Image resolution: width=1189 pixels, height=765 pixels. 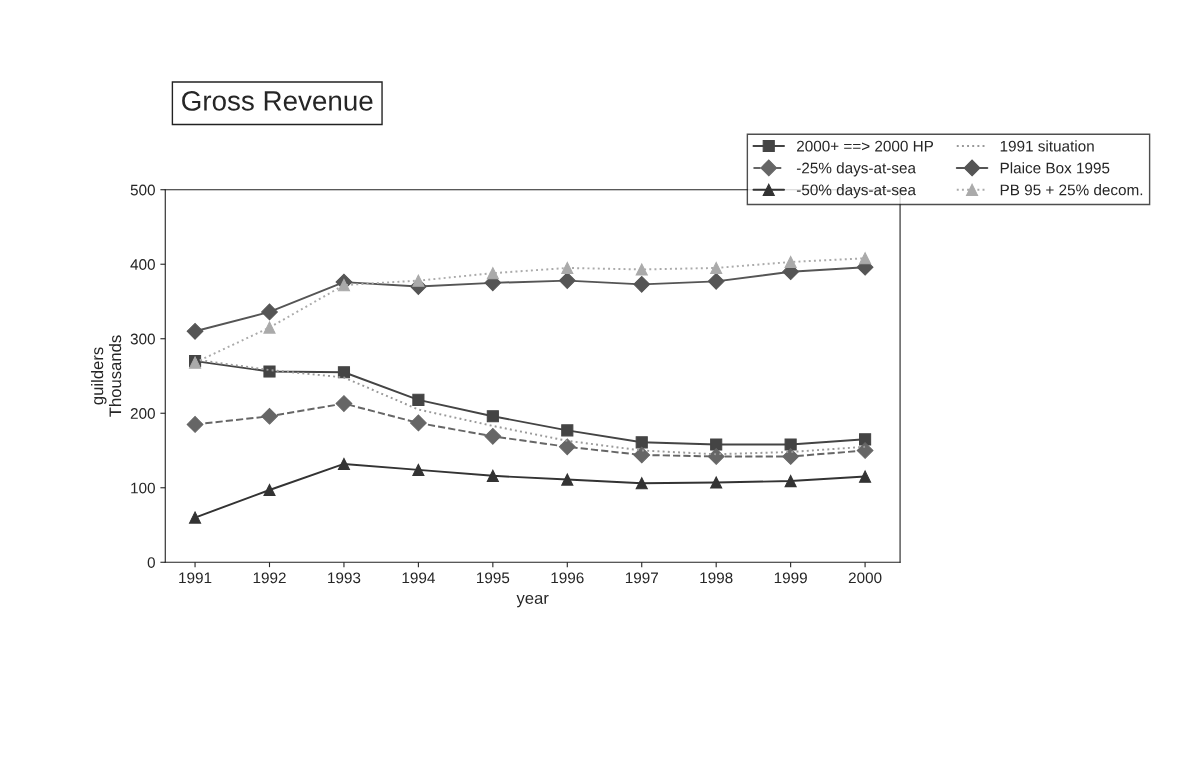 What do you see at coordinates (532, 601) in the screenshot?
I see `x-axis-title: year` at bounding box center [532, 601].